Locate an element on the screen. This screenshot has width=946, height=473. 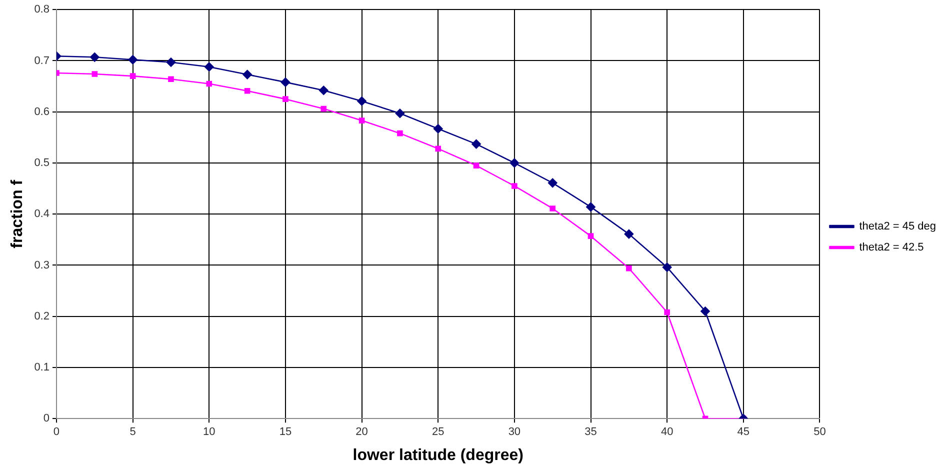
x-tick-label: 30 is located at coordinates (514, 432).